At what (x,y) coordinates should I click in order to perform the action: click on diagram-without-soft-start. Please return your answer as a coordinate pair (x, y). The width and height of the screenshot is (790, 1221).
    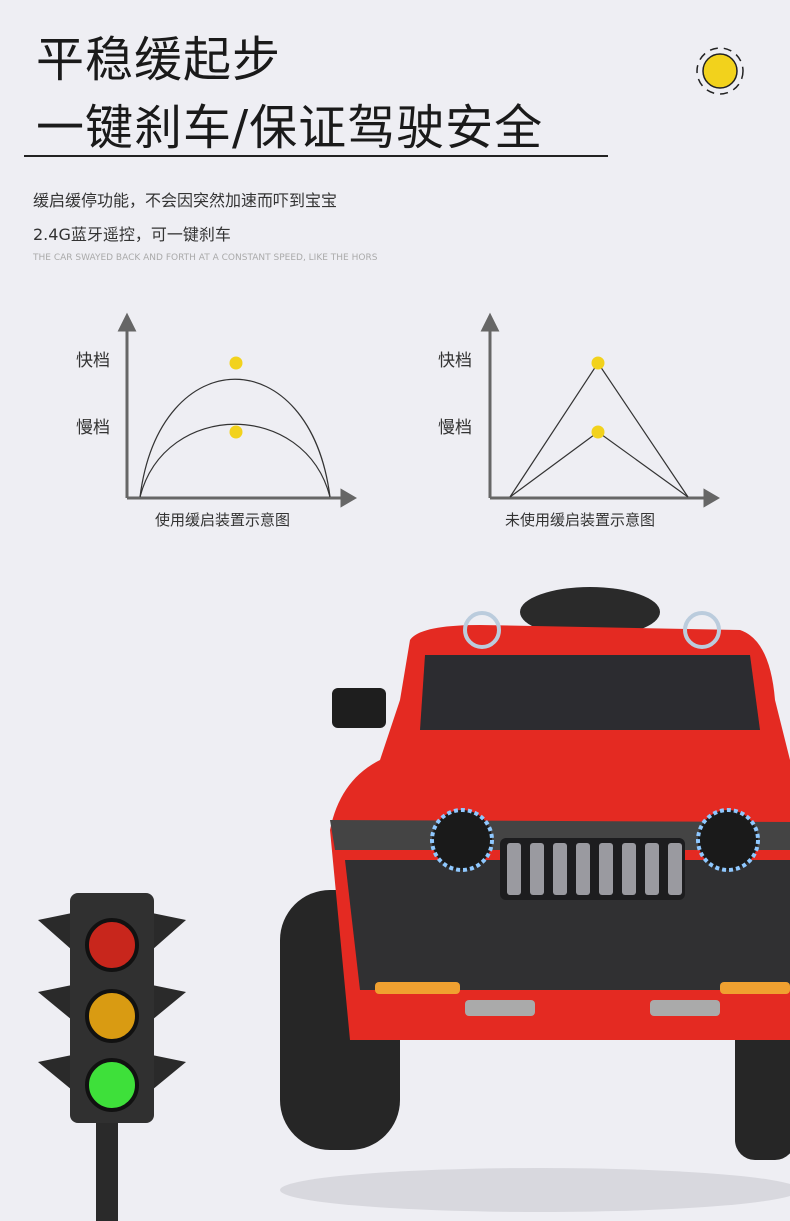
    Looking at the image, I should click on (600, 410).